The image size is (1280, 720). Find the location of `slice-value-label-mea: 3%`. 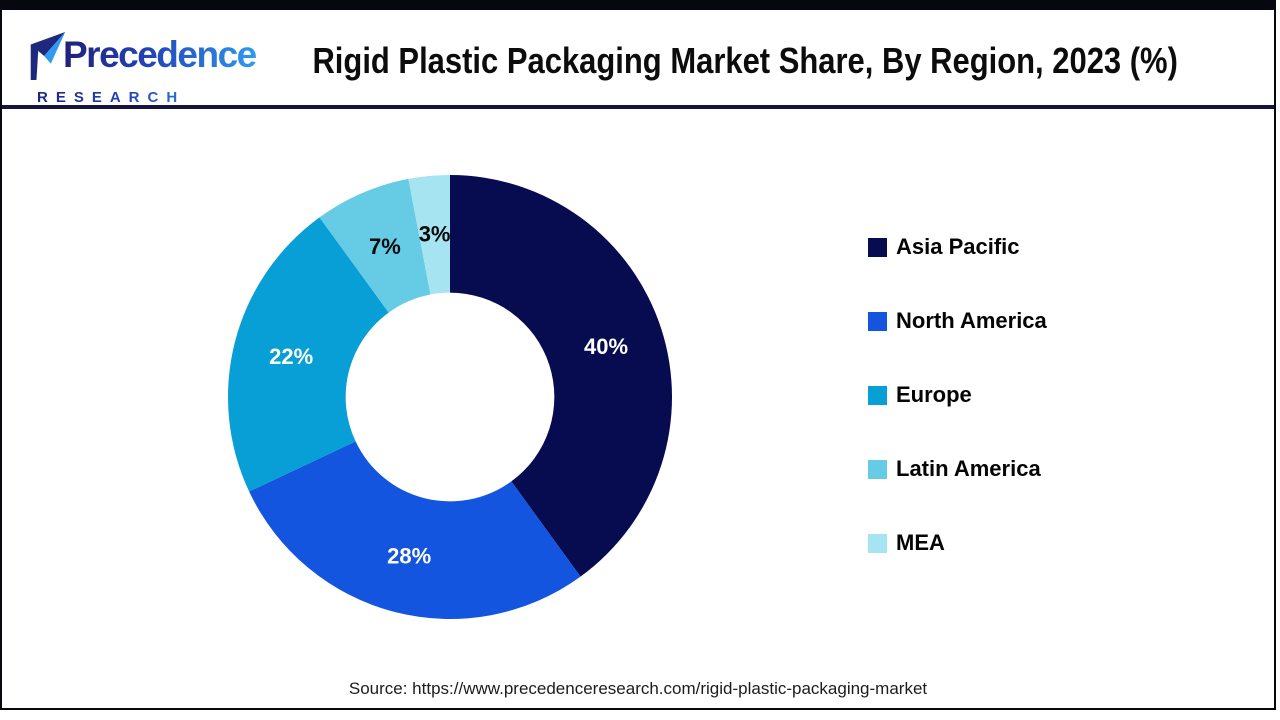

slice-value-label-mea: 3% is located at coordinates (435, 233).